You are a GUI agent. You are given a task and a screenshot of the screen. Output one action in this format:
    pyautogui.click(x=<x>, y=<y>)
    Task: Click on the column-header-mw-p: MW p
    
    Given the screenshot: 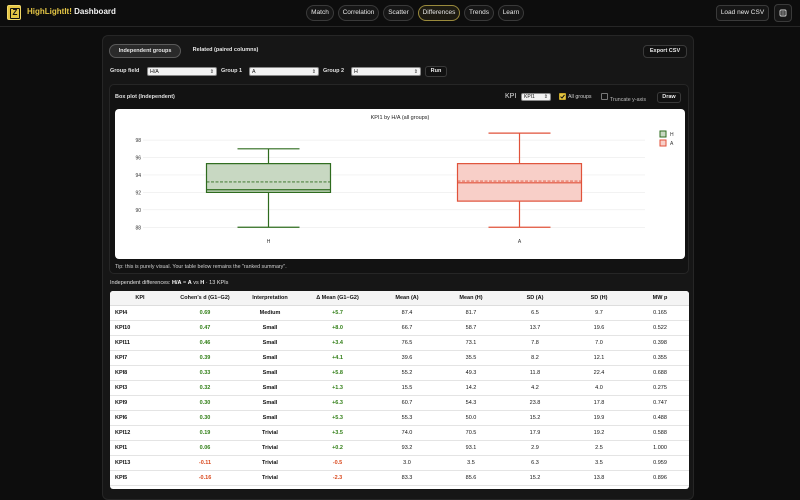 What is the action you would take?
    pyautogui.click(x=660, y=298)
    